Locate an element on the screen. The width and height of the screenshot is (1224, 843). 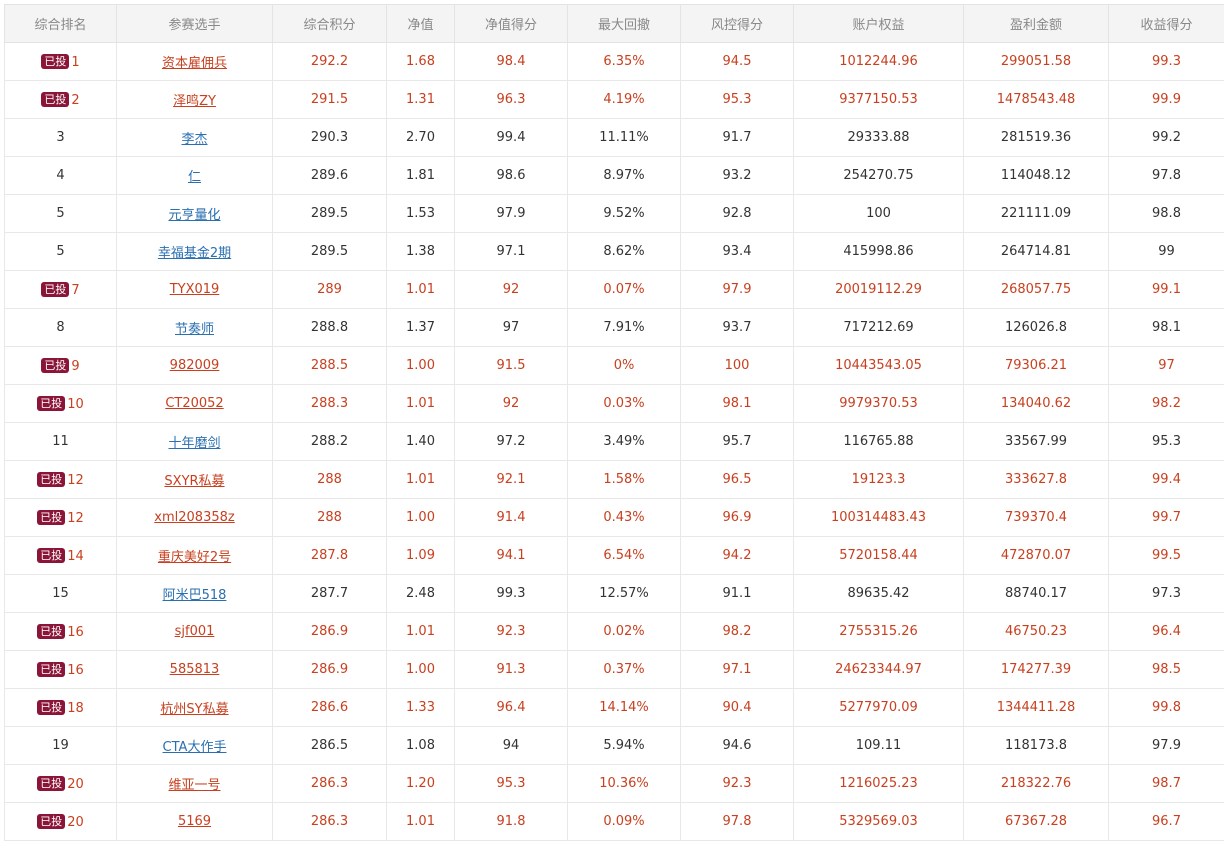
risk-score-cell: 96.5 is located at coordinates (737, 479).